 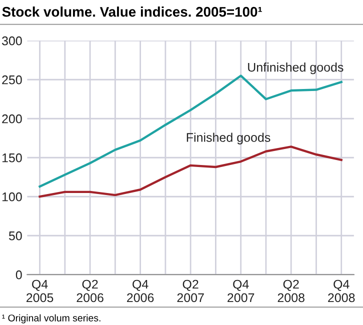 I want to click on y-tick-label: 200, so click(x=12, y=119).